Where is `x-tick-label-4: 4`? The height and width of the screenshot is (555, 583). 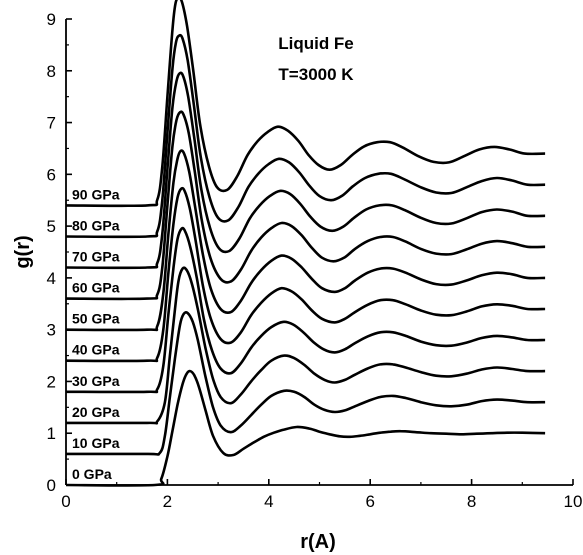
x-tick-label-4: 4 is located at coordinates (268, 501).